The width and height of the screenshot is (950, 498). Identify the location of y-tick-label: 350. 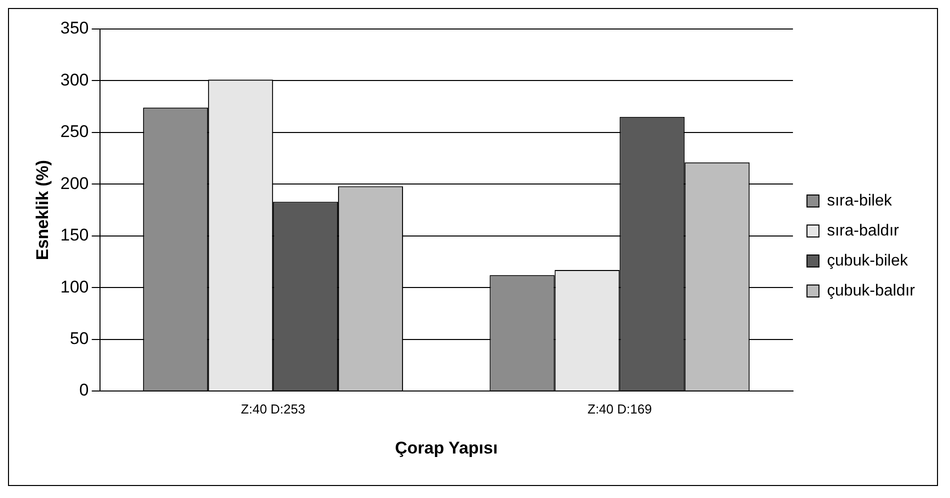
(74, 28).